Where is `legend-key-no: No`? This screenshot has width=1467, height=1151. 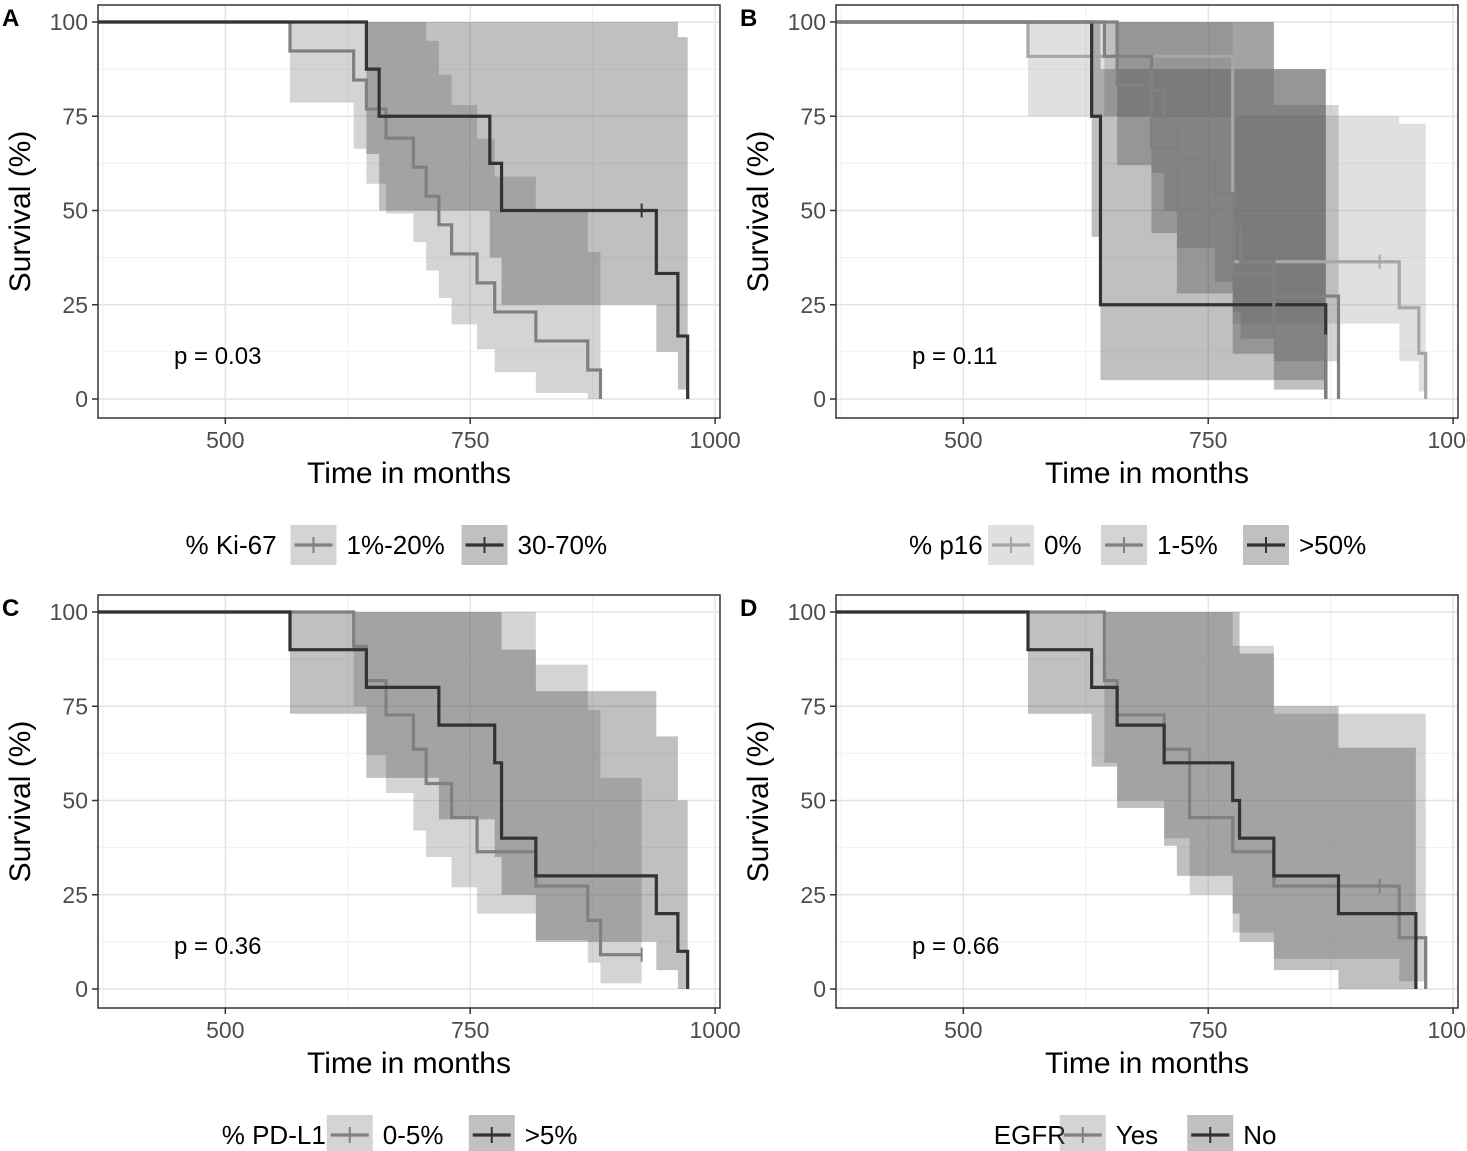 legend-key-no: No is located at coordinates (1232, 1133).